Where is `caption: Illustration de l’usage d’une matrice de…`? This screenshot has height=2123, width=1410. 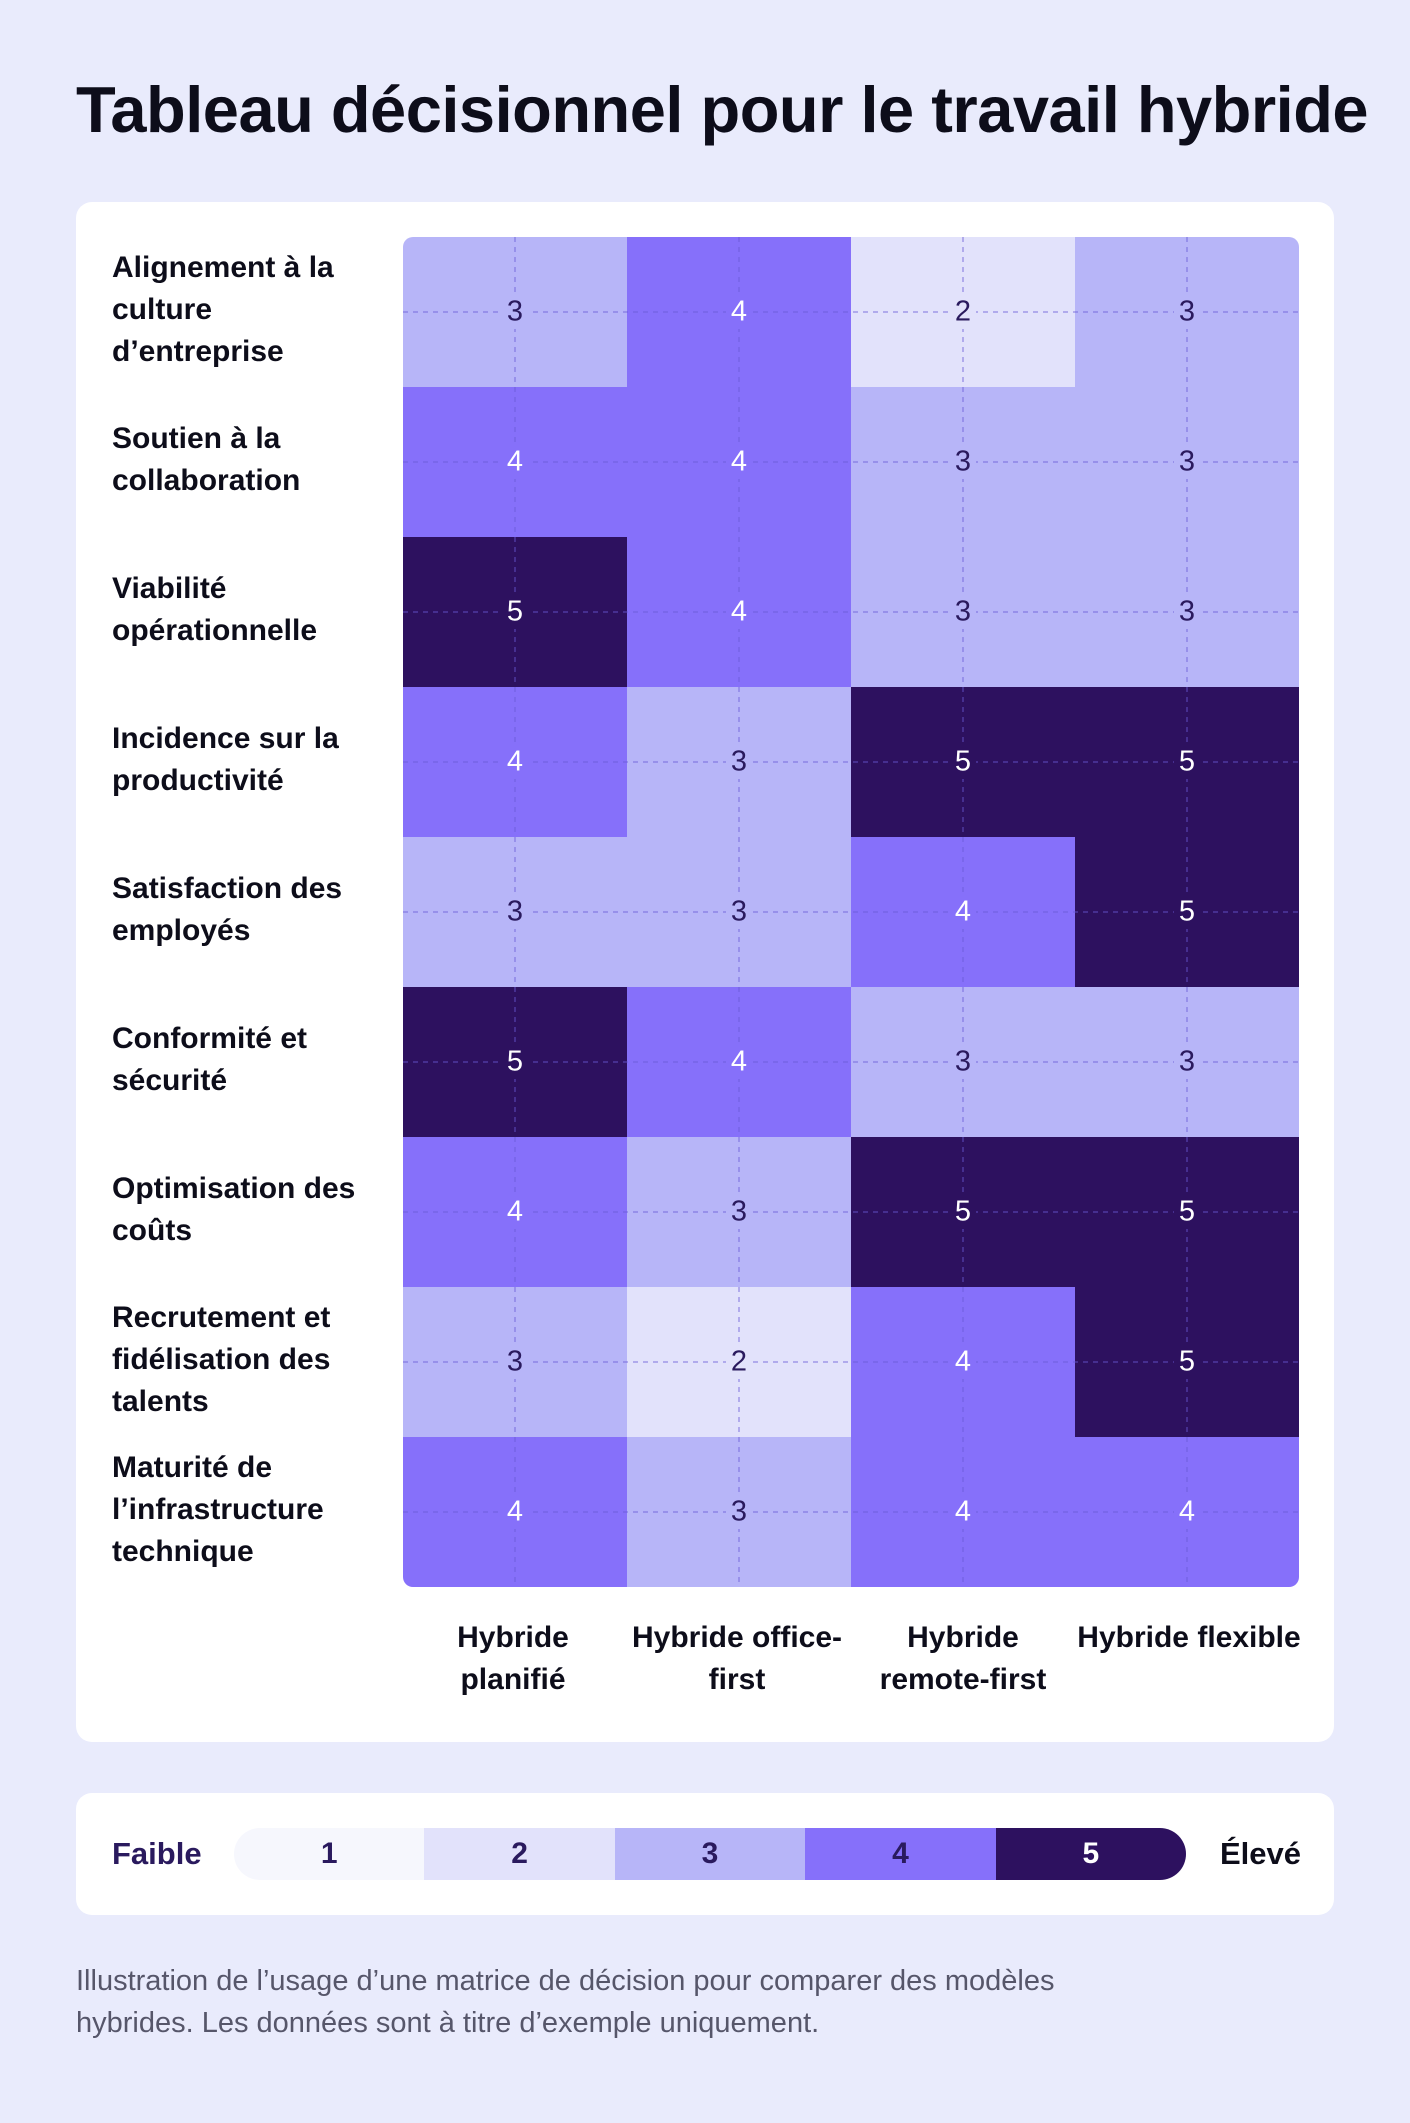 caption: Illustration de l’usage d’une matrice de… is located at coordinates (565, 2002).